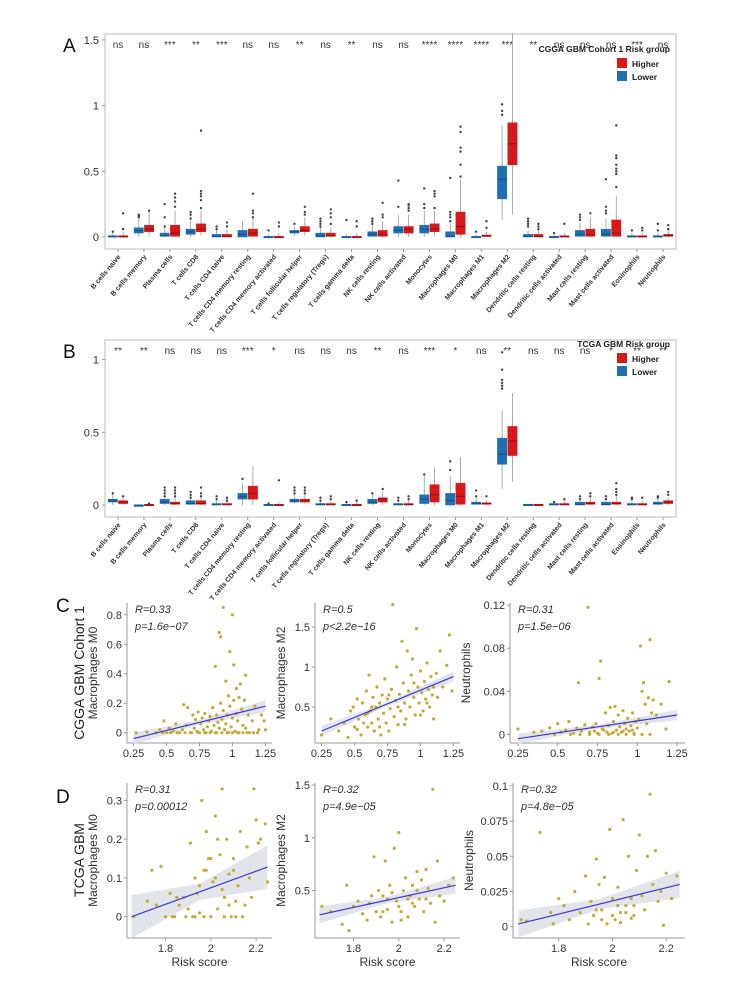 The width and height of the screenshot is (737, 985). I want to click on box-lower, so click(164, 501).